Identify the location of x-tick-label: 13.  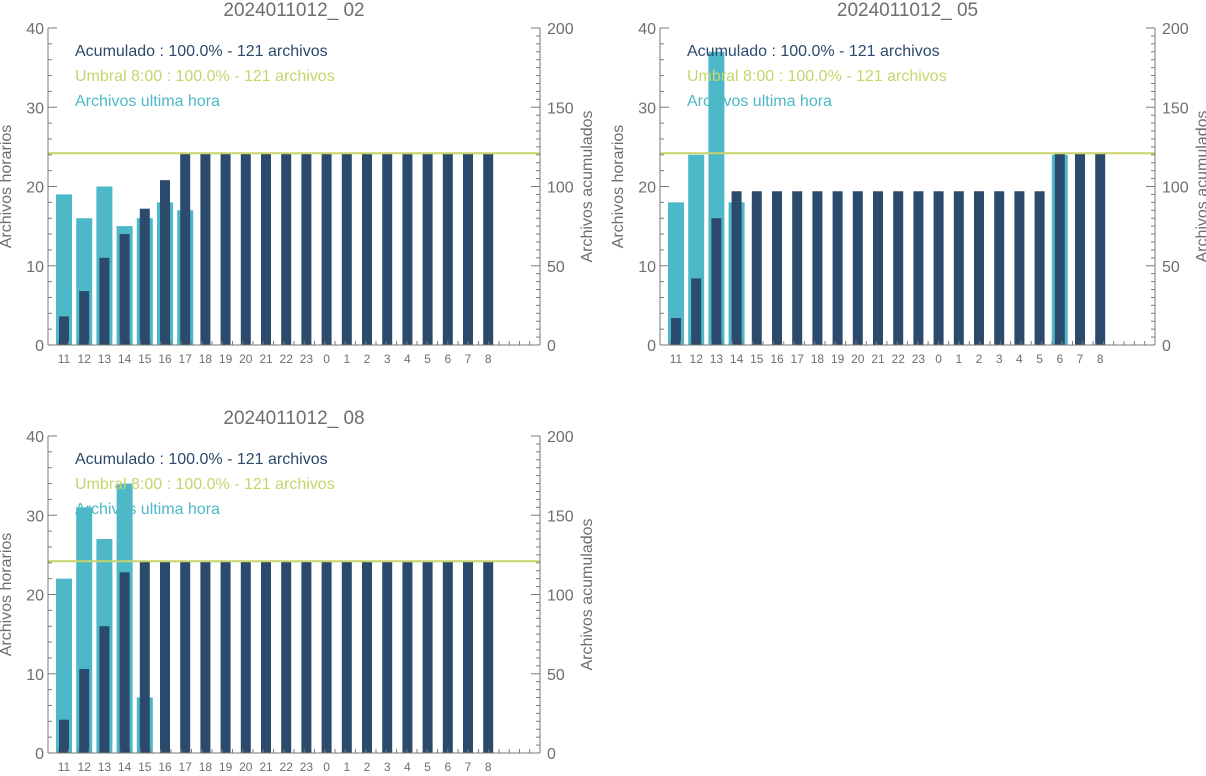
(717, 359).